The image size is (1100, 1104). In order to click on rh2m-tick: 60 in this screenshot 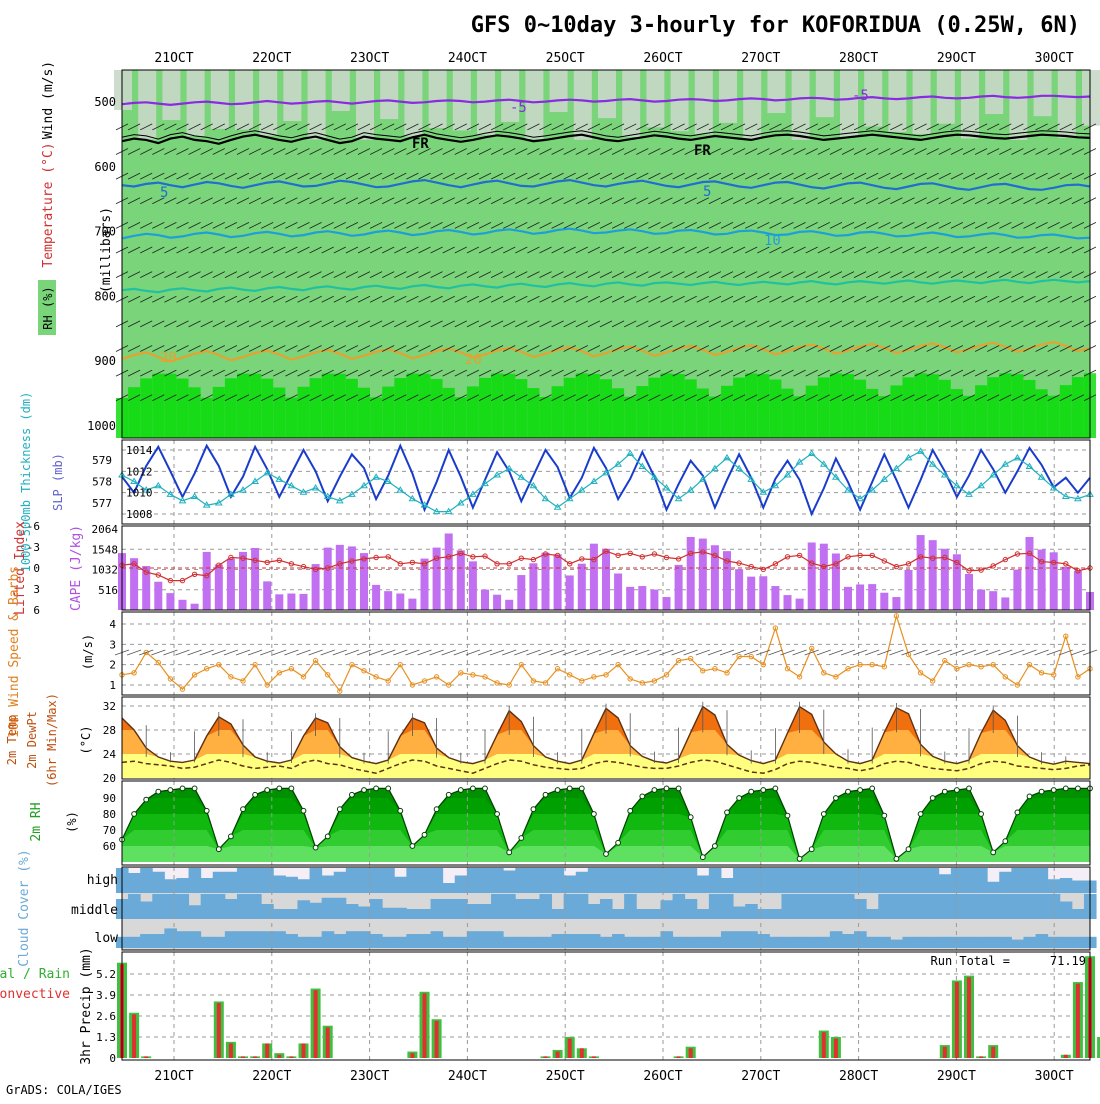, I will do `click(109, 846)`.